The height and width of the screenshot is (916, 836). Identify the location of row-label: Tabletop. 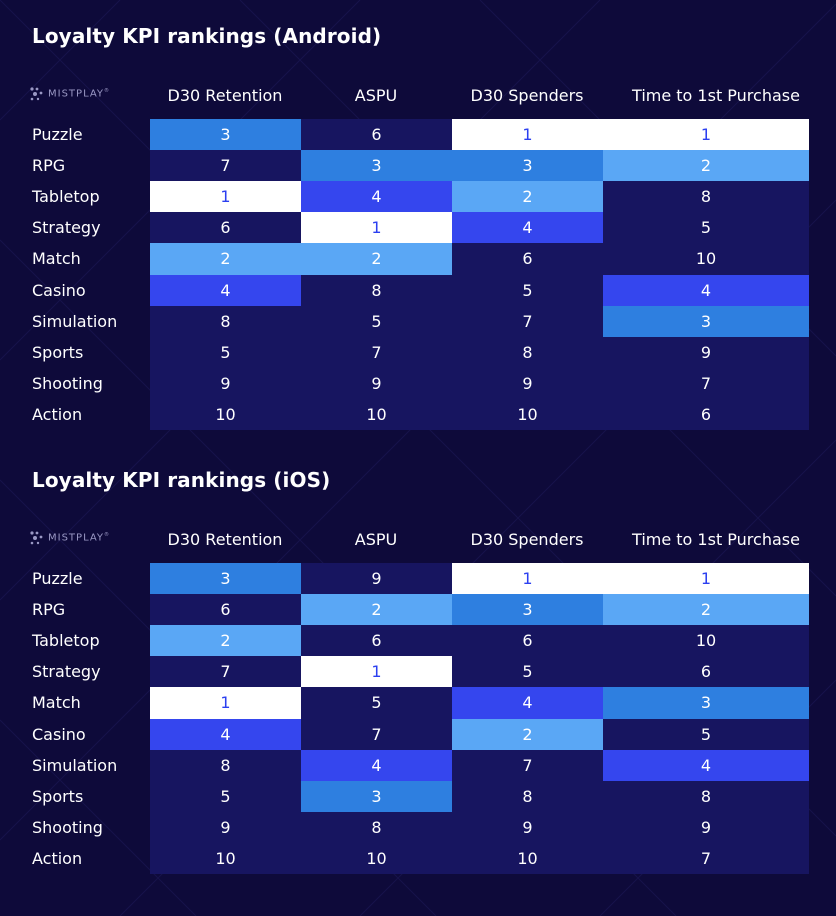
(66, 197).